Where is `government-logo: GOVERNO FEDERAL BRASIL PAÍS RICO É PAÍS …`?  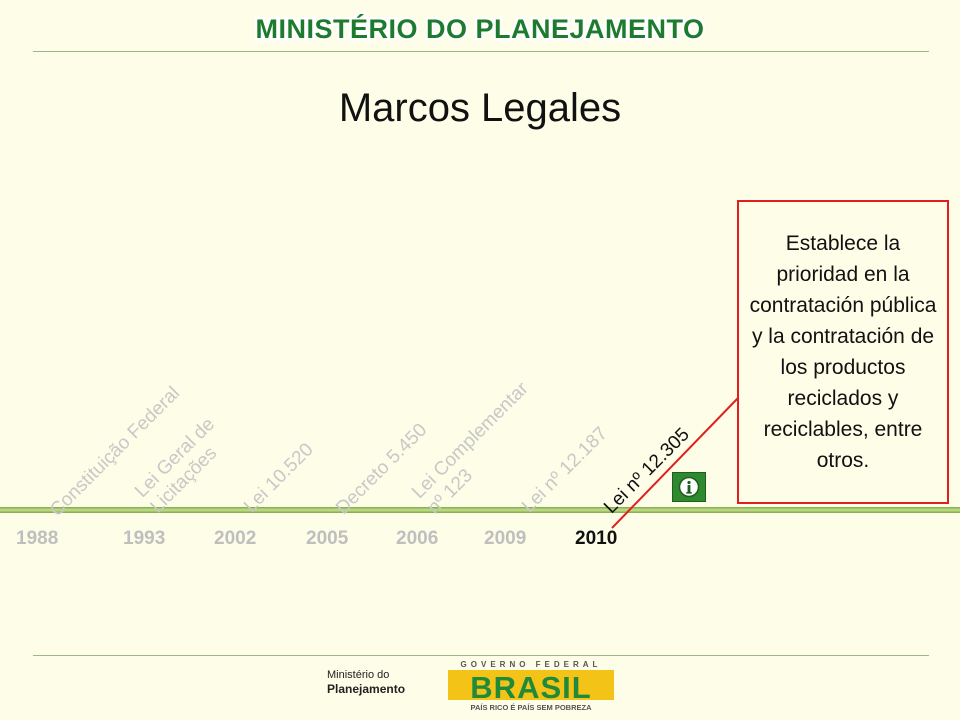 government-logo: GOVERNO FEDERAL BRASIL PAÍS RICO É PAÍS … is located at coordinates (531, 688).